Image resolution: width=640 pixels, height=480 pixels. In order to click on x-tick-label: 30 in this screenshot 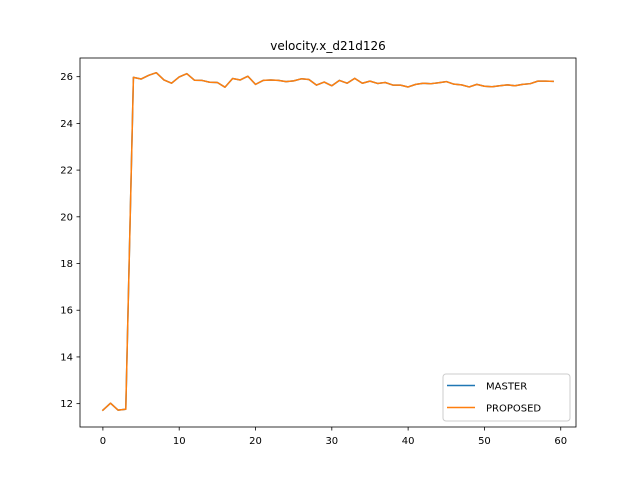, I will do `click(331, 441)`.